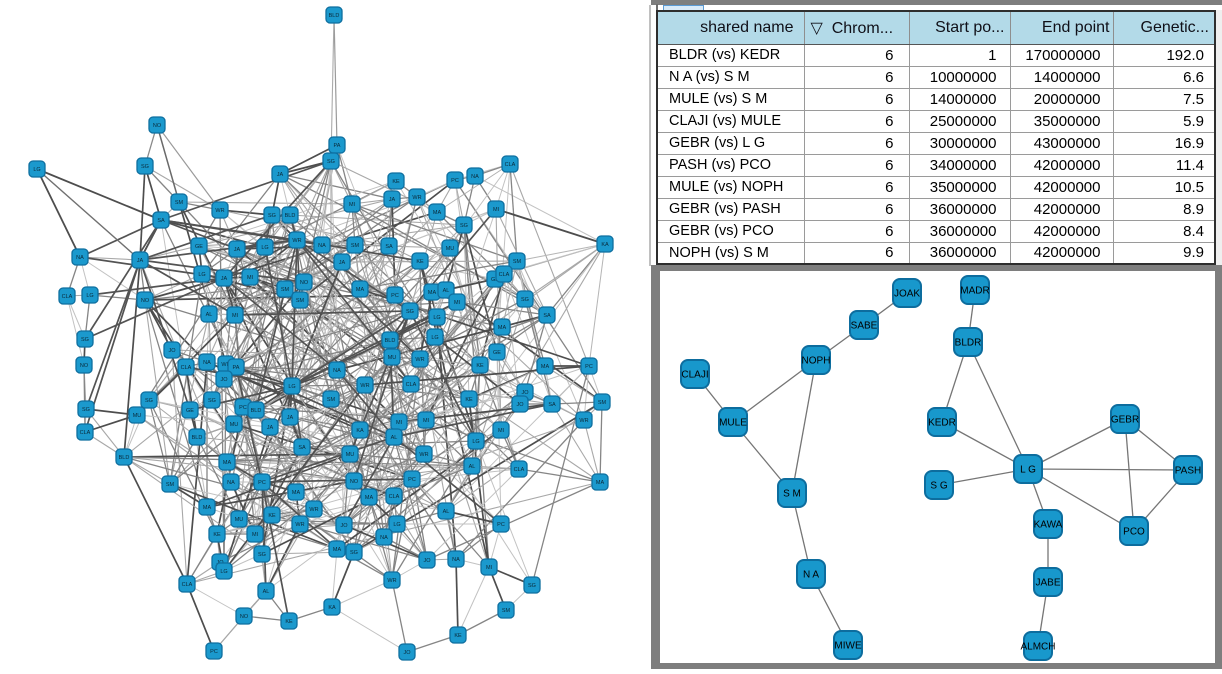 The image size is (1222, 674). Describe the element at coordinates (942, 423) in the screenshot. I see `svg-text: KEDR` at that location.